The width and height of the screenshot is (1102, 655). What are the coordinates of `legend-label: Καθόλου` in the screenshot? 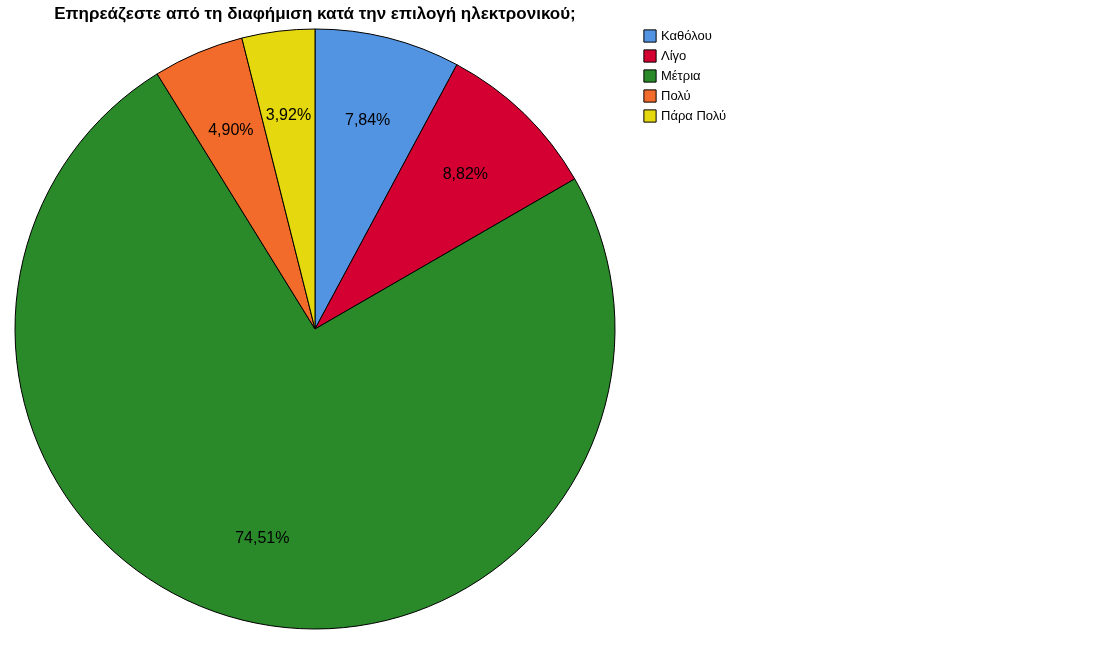 It's located at (686, 35).